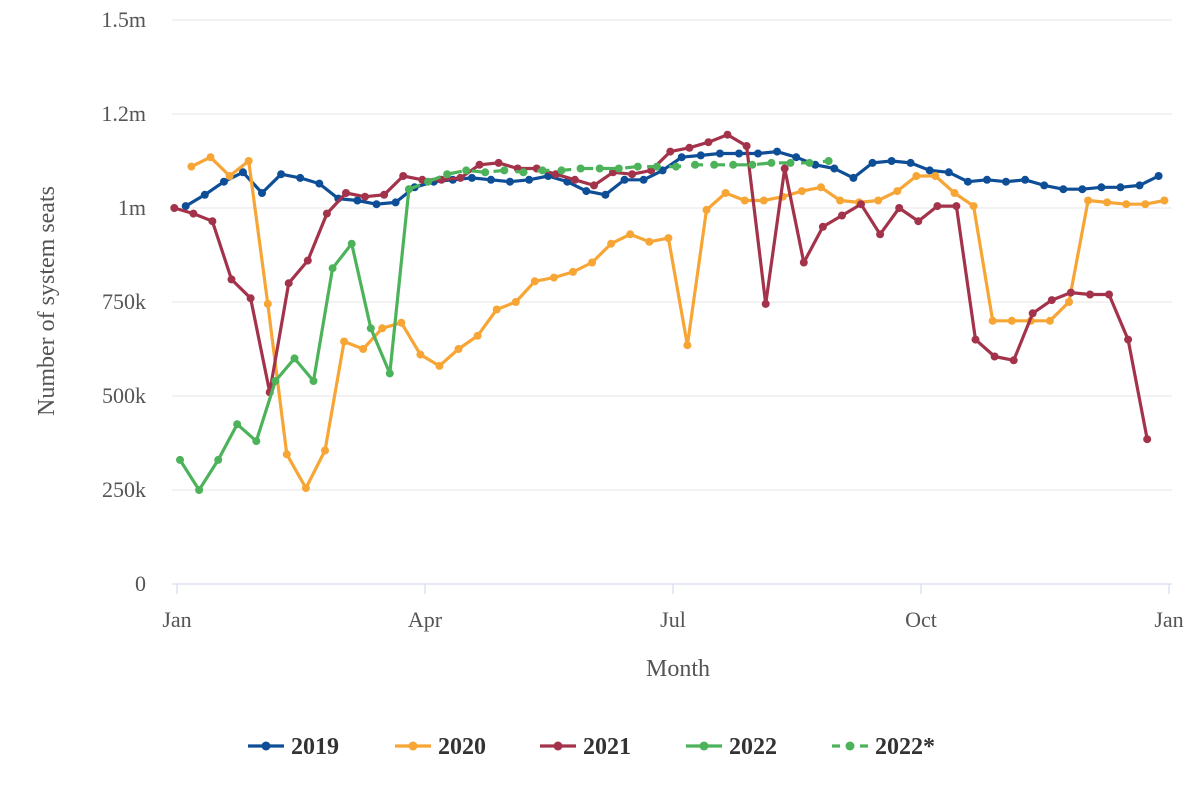 This screenshot has width=1200, height=800. I want to click on legend-item-2022: 2022, so click(731, 747).